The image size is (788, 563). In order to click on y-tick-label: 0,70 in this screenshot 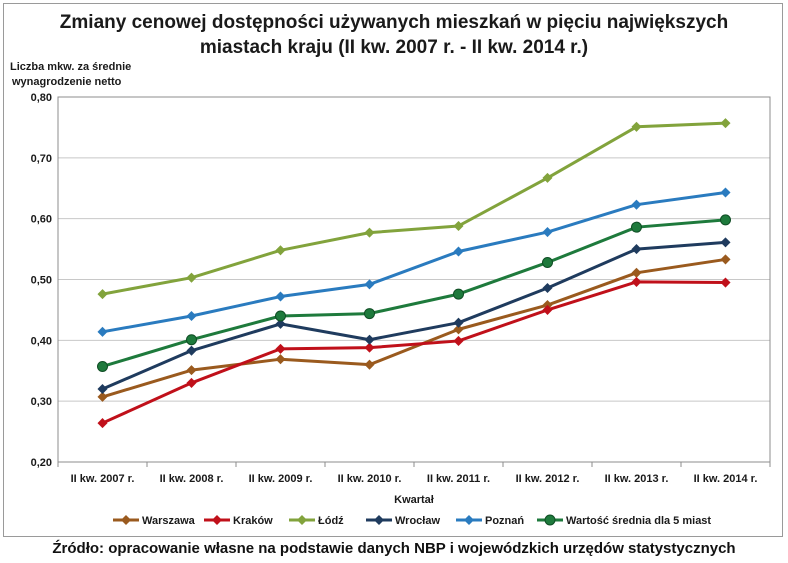, I will do `click(41, 159)`.